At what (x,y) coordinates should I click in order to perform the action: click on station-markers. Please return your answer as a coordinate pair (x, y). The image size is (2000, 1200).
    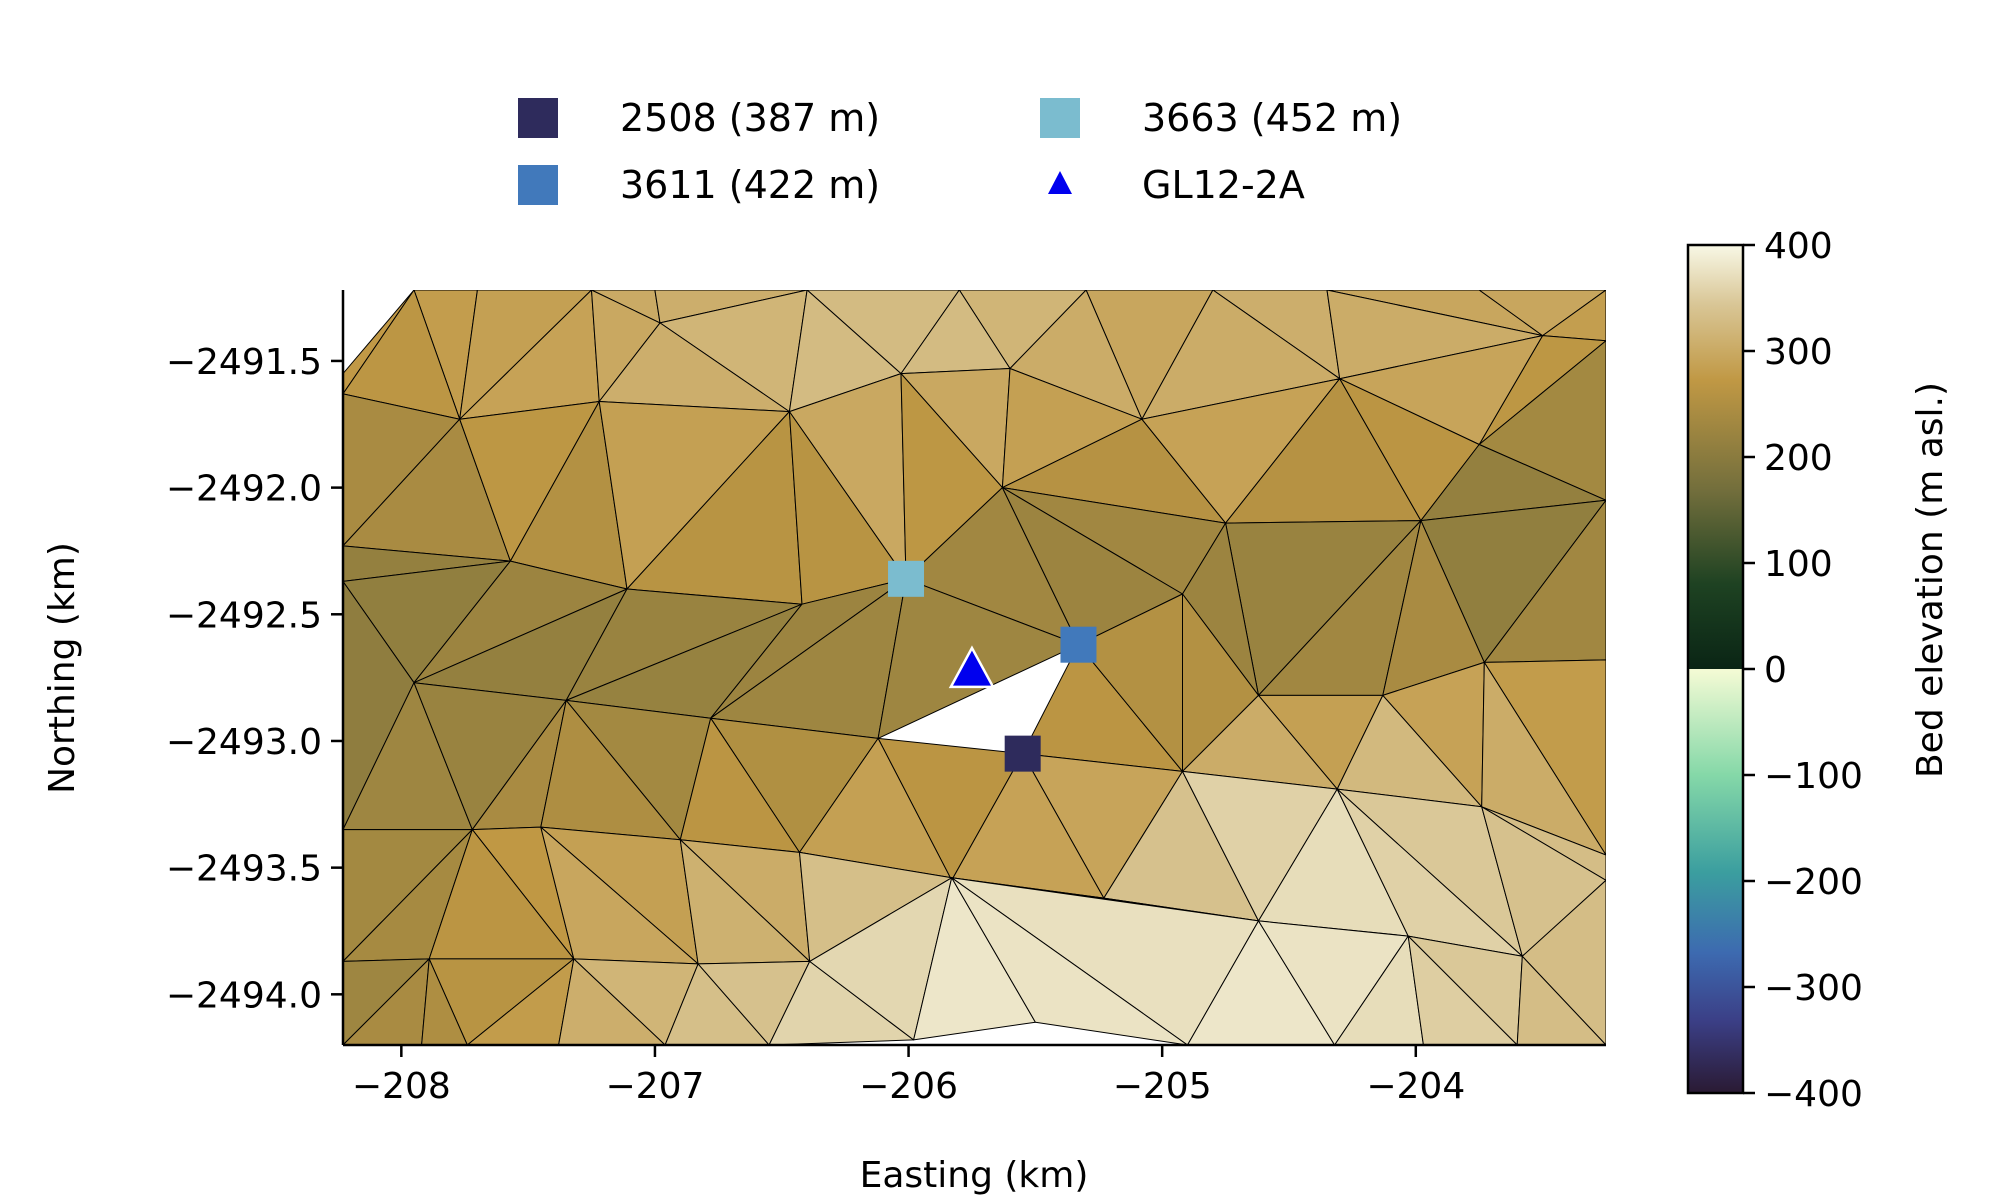
    Looking at the image, I should click on (992, 666).